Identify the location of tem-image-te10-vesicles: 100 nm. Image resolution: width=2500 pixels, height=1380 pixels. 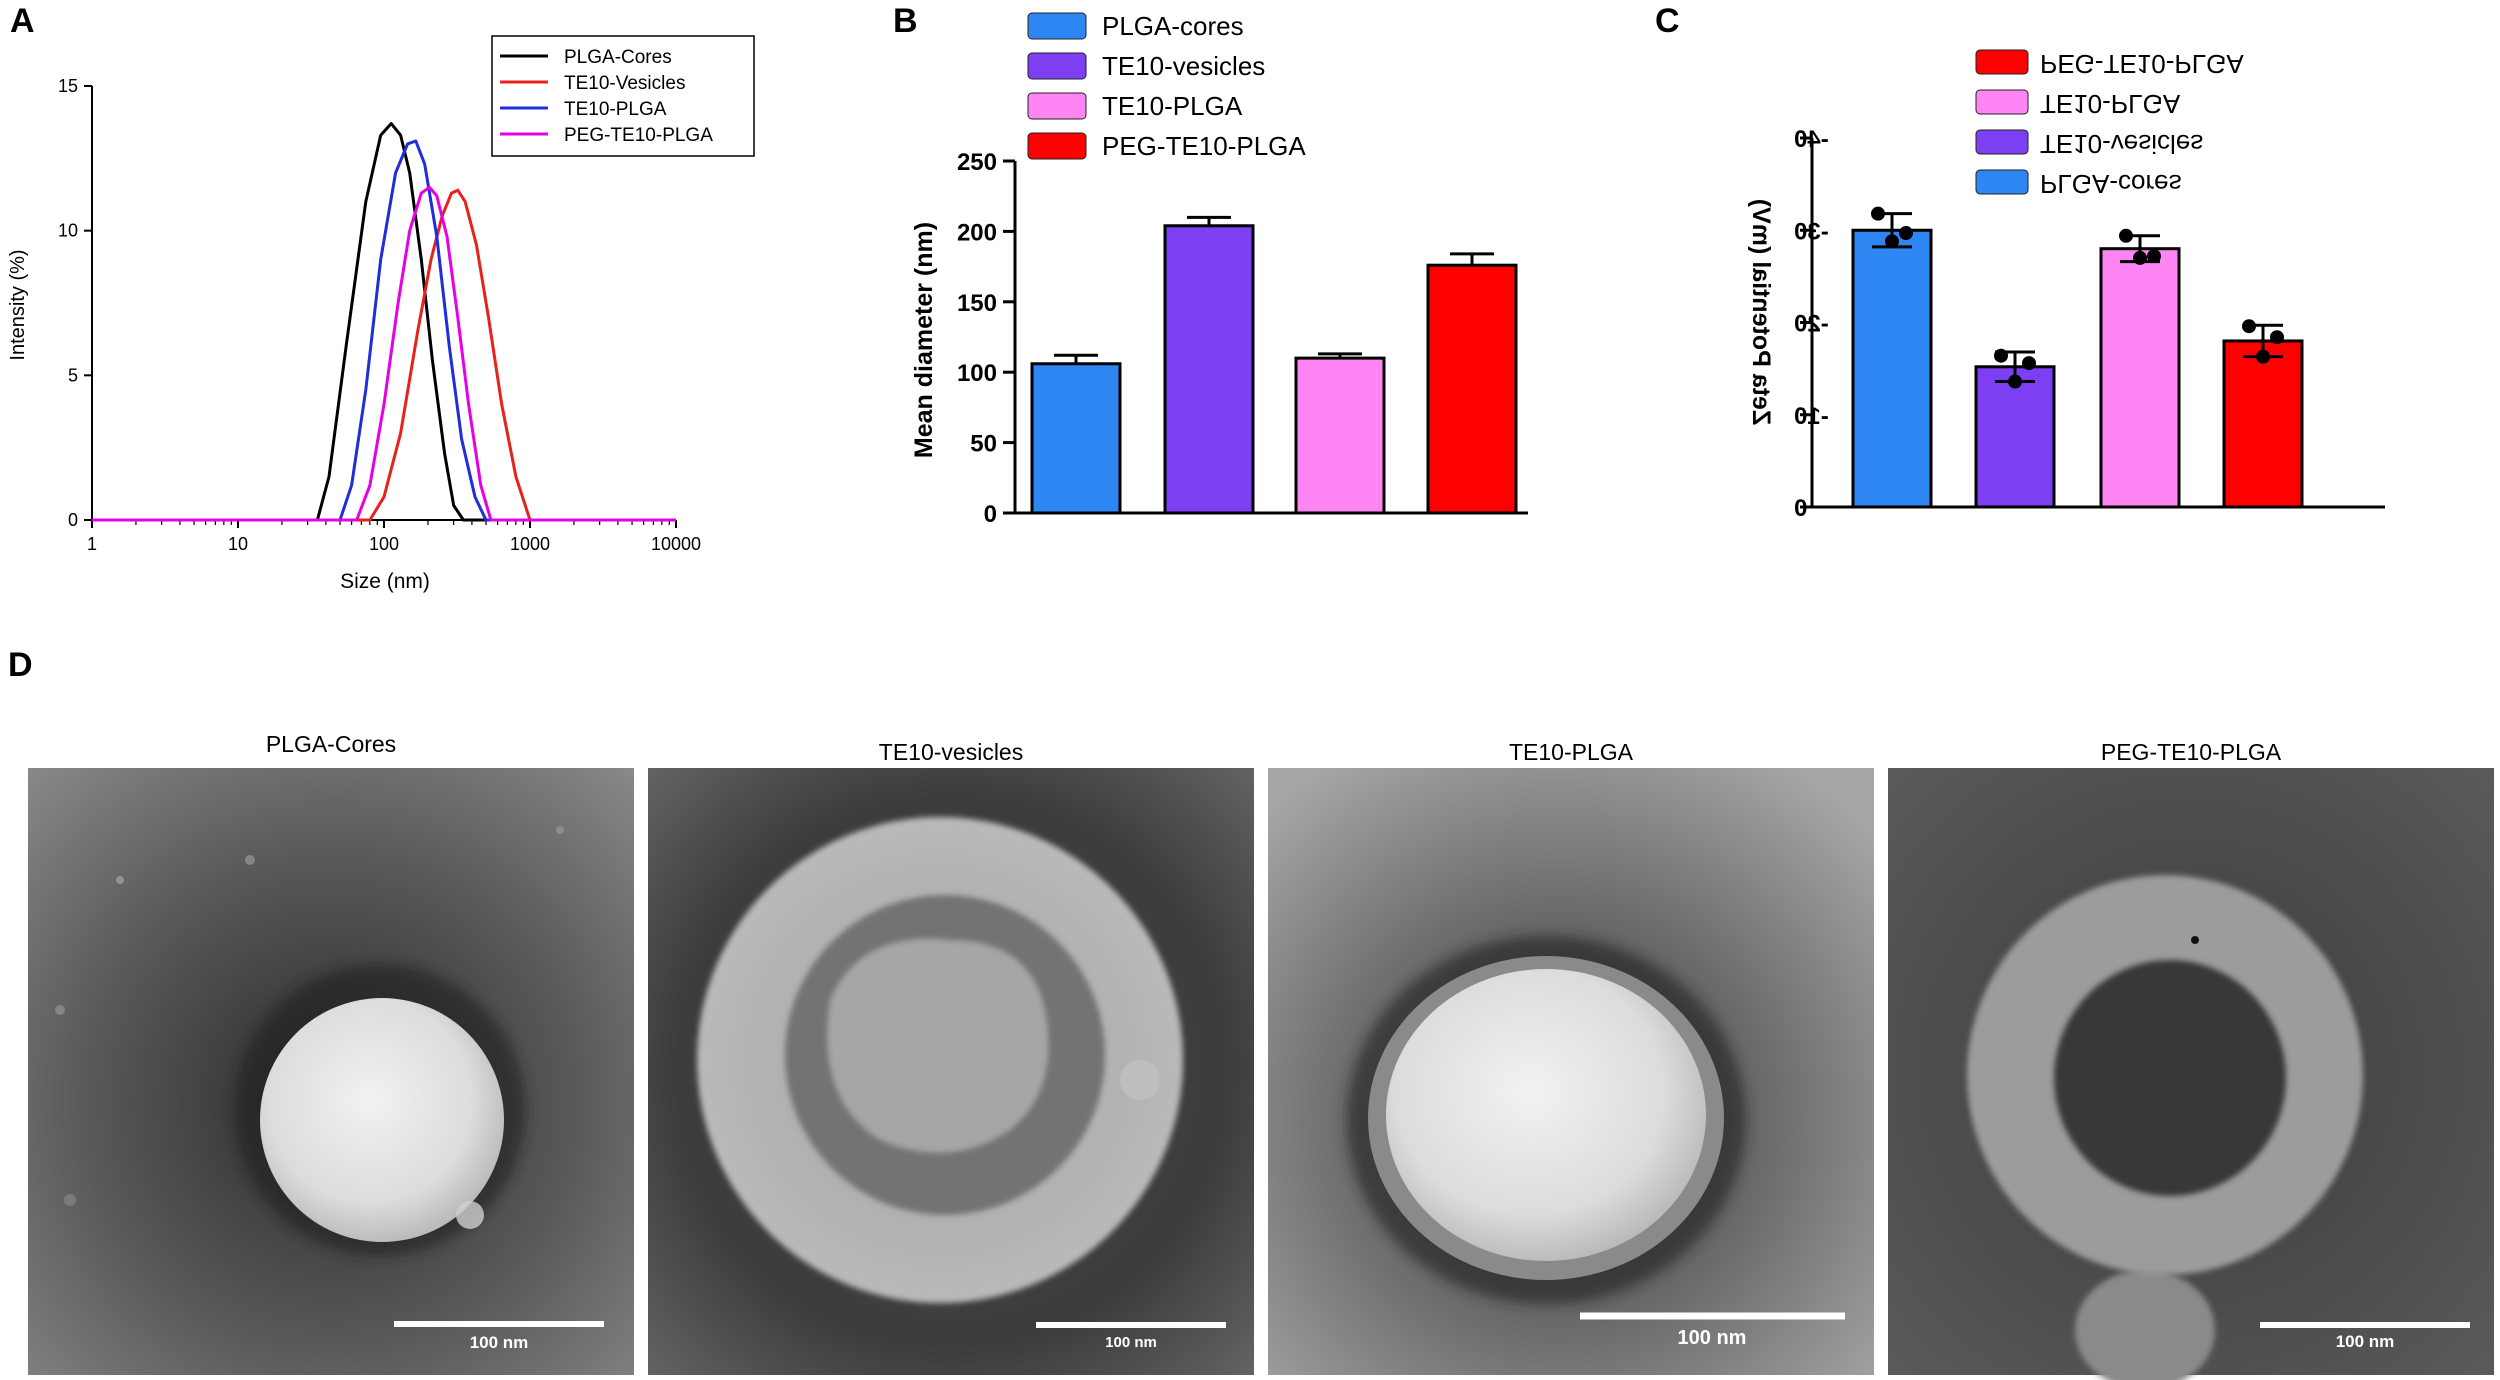
(951, 1071).